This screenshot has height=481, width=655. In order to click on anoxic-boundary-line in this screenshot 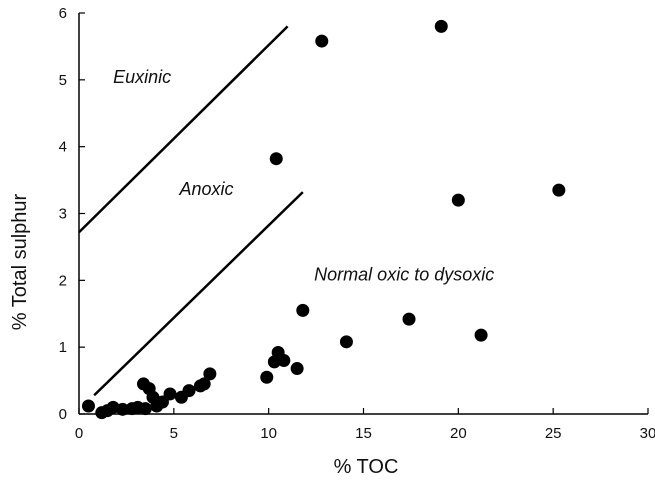, I will do `click(198, 294)`.